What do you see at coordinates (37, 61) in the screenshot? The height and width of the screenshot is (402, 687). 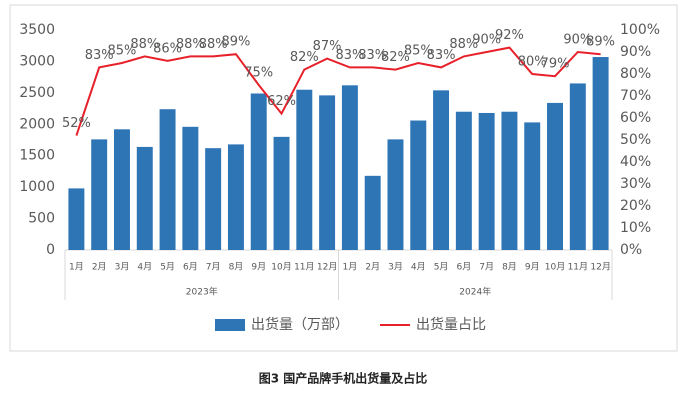 I see `y-tick-label: 3000` at bounding box center [37, 61].